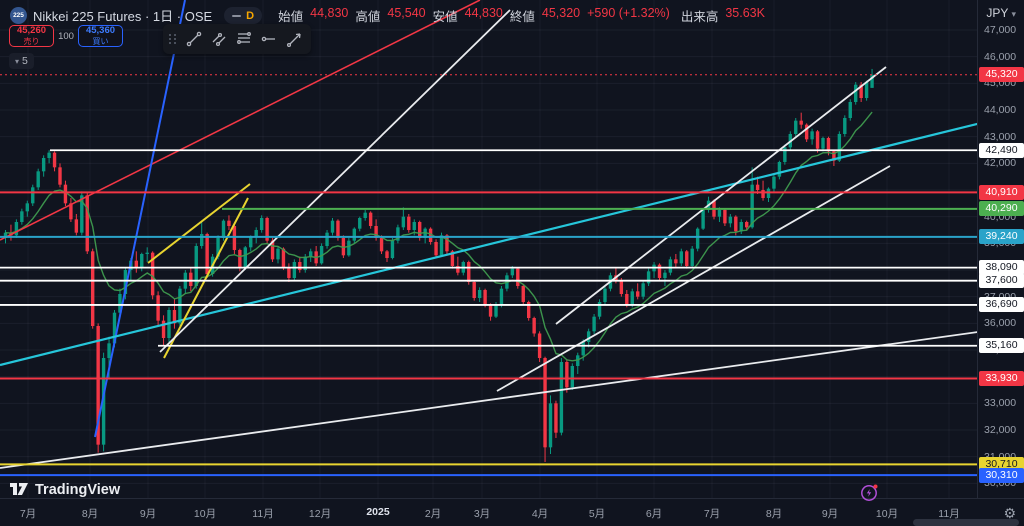  What do you see at coordinates (100, 36) in the screenshot?
I see `buy-button: 45,360 買い` at bounding box center [100, 36].